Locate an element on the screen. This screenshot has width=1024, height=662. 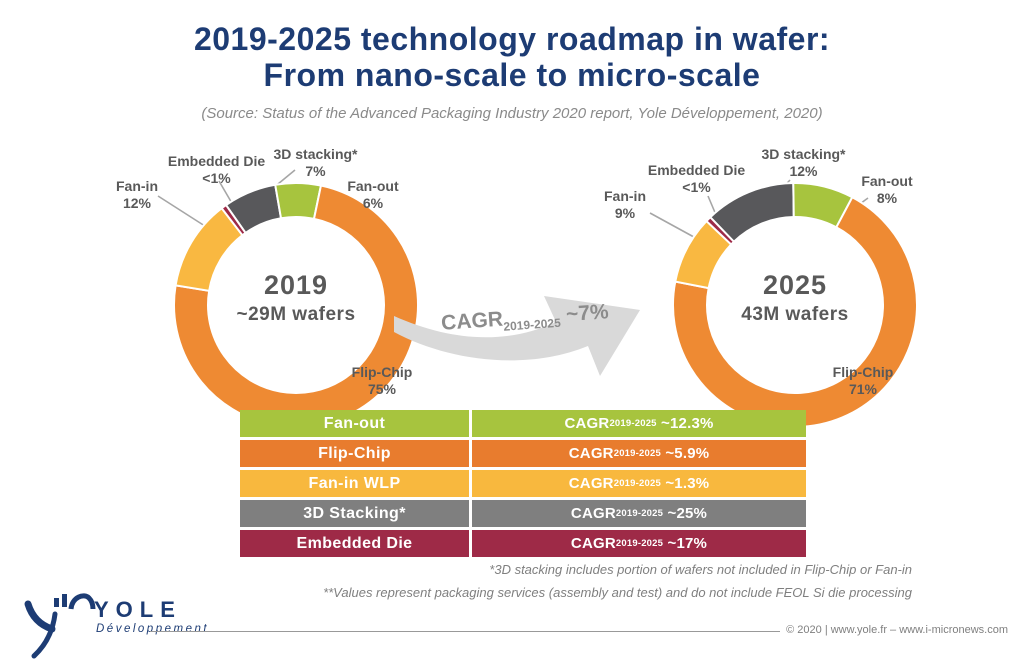
donut-ring-2019 is located at coordinates (296, 305).